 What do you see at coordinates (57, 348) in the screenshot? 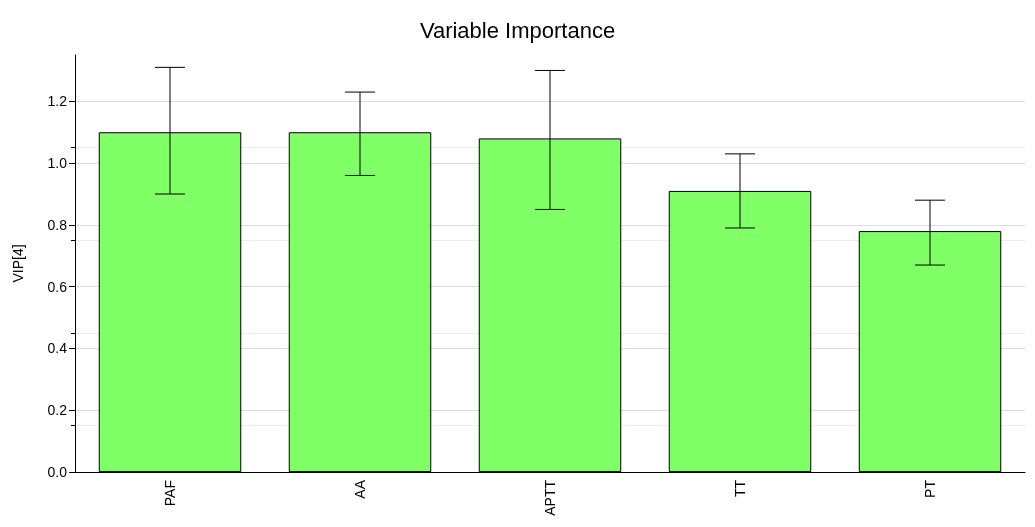
I see `y-tick-label: 0.4` at bounding box center [57, 348].